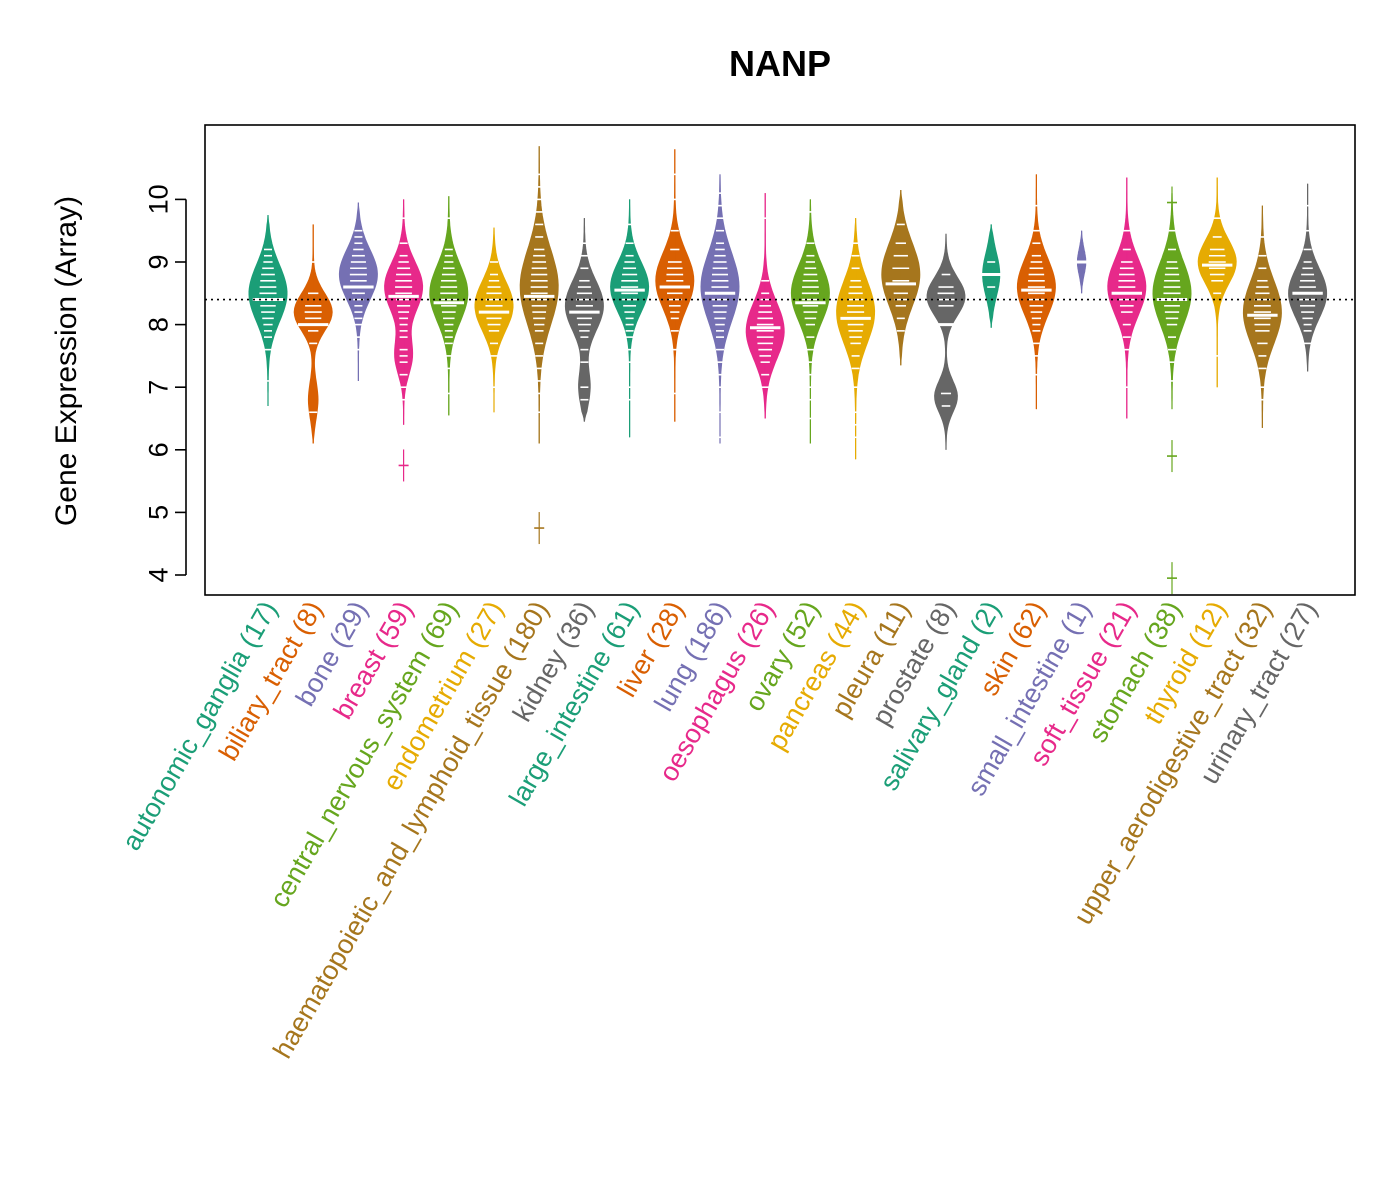 This screenshot has height=1200, width=1400. What do you see at coordinates (810, 321) in the screenshot?
I see `bean-ovary` at bounding box center [810, 321].